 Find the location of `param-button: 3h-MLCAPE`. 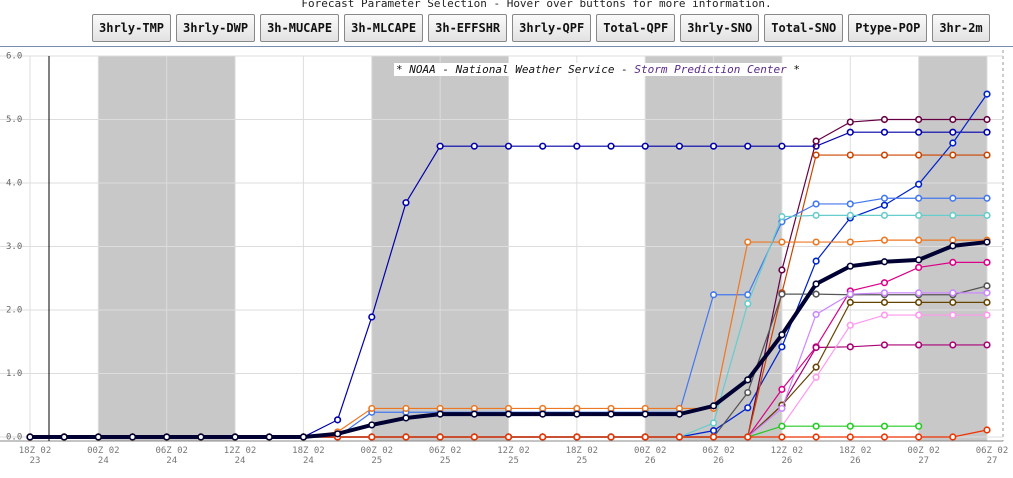

param-button: 3h-MLCAPE is located at coordinates (384, 28).